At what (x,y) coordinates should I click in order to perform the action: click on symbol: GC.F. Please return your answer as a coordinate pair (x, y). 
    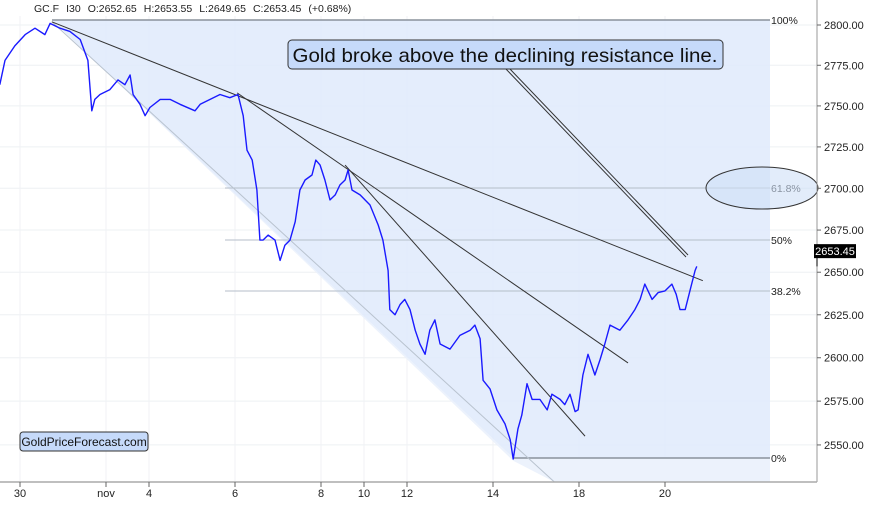
    Looking at the image, I should click on (46, 9).